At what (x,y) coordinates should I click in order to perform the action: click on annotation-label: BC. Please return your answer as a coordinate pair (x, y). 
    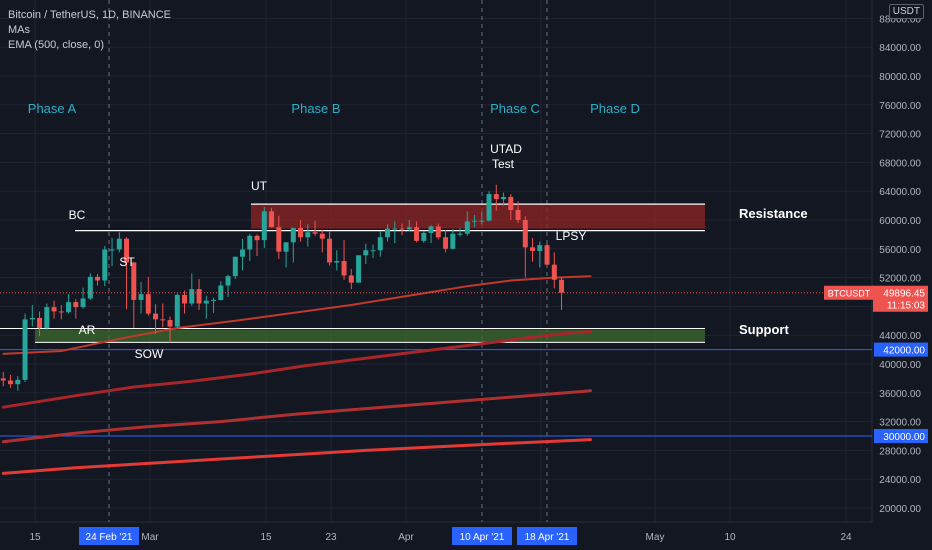
    Looking at the image, I should click on (77, 215).